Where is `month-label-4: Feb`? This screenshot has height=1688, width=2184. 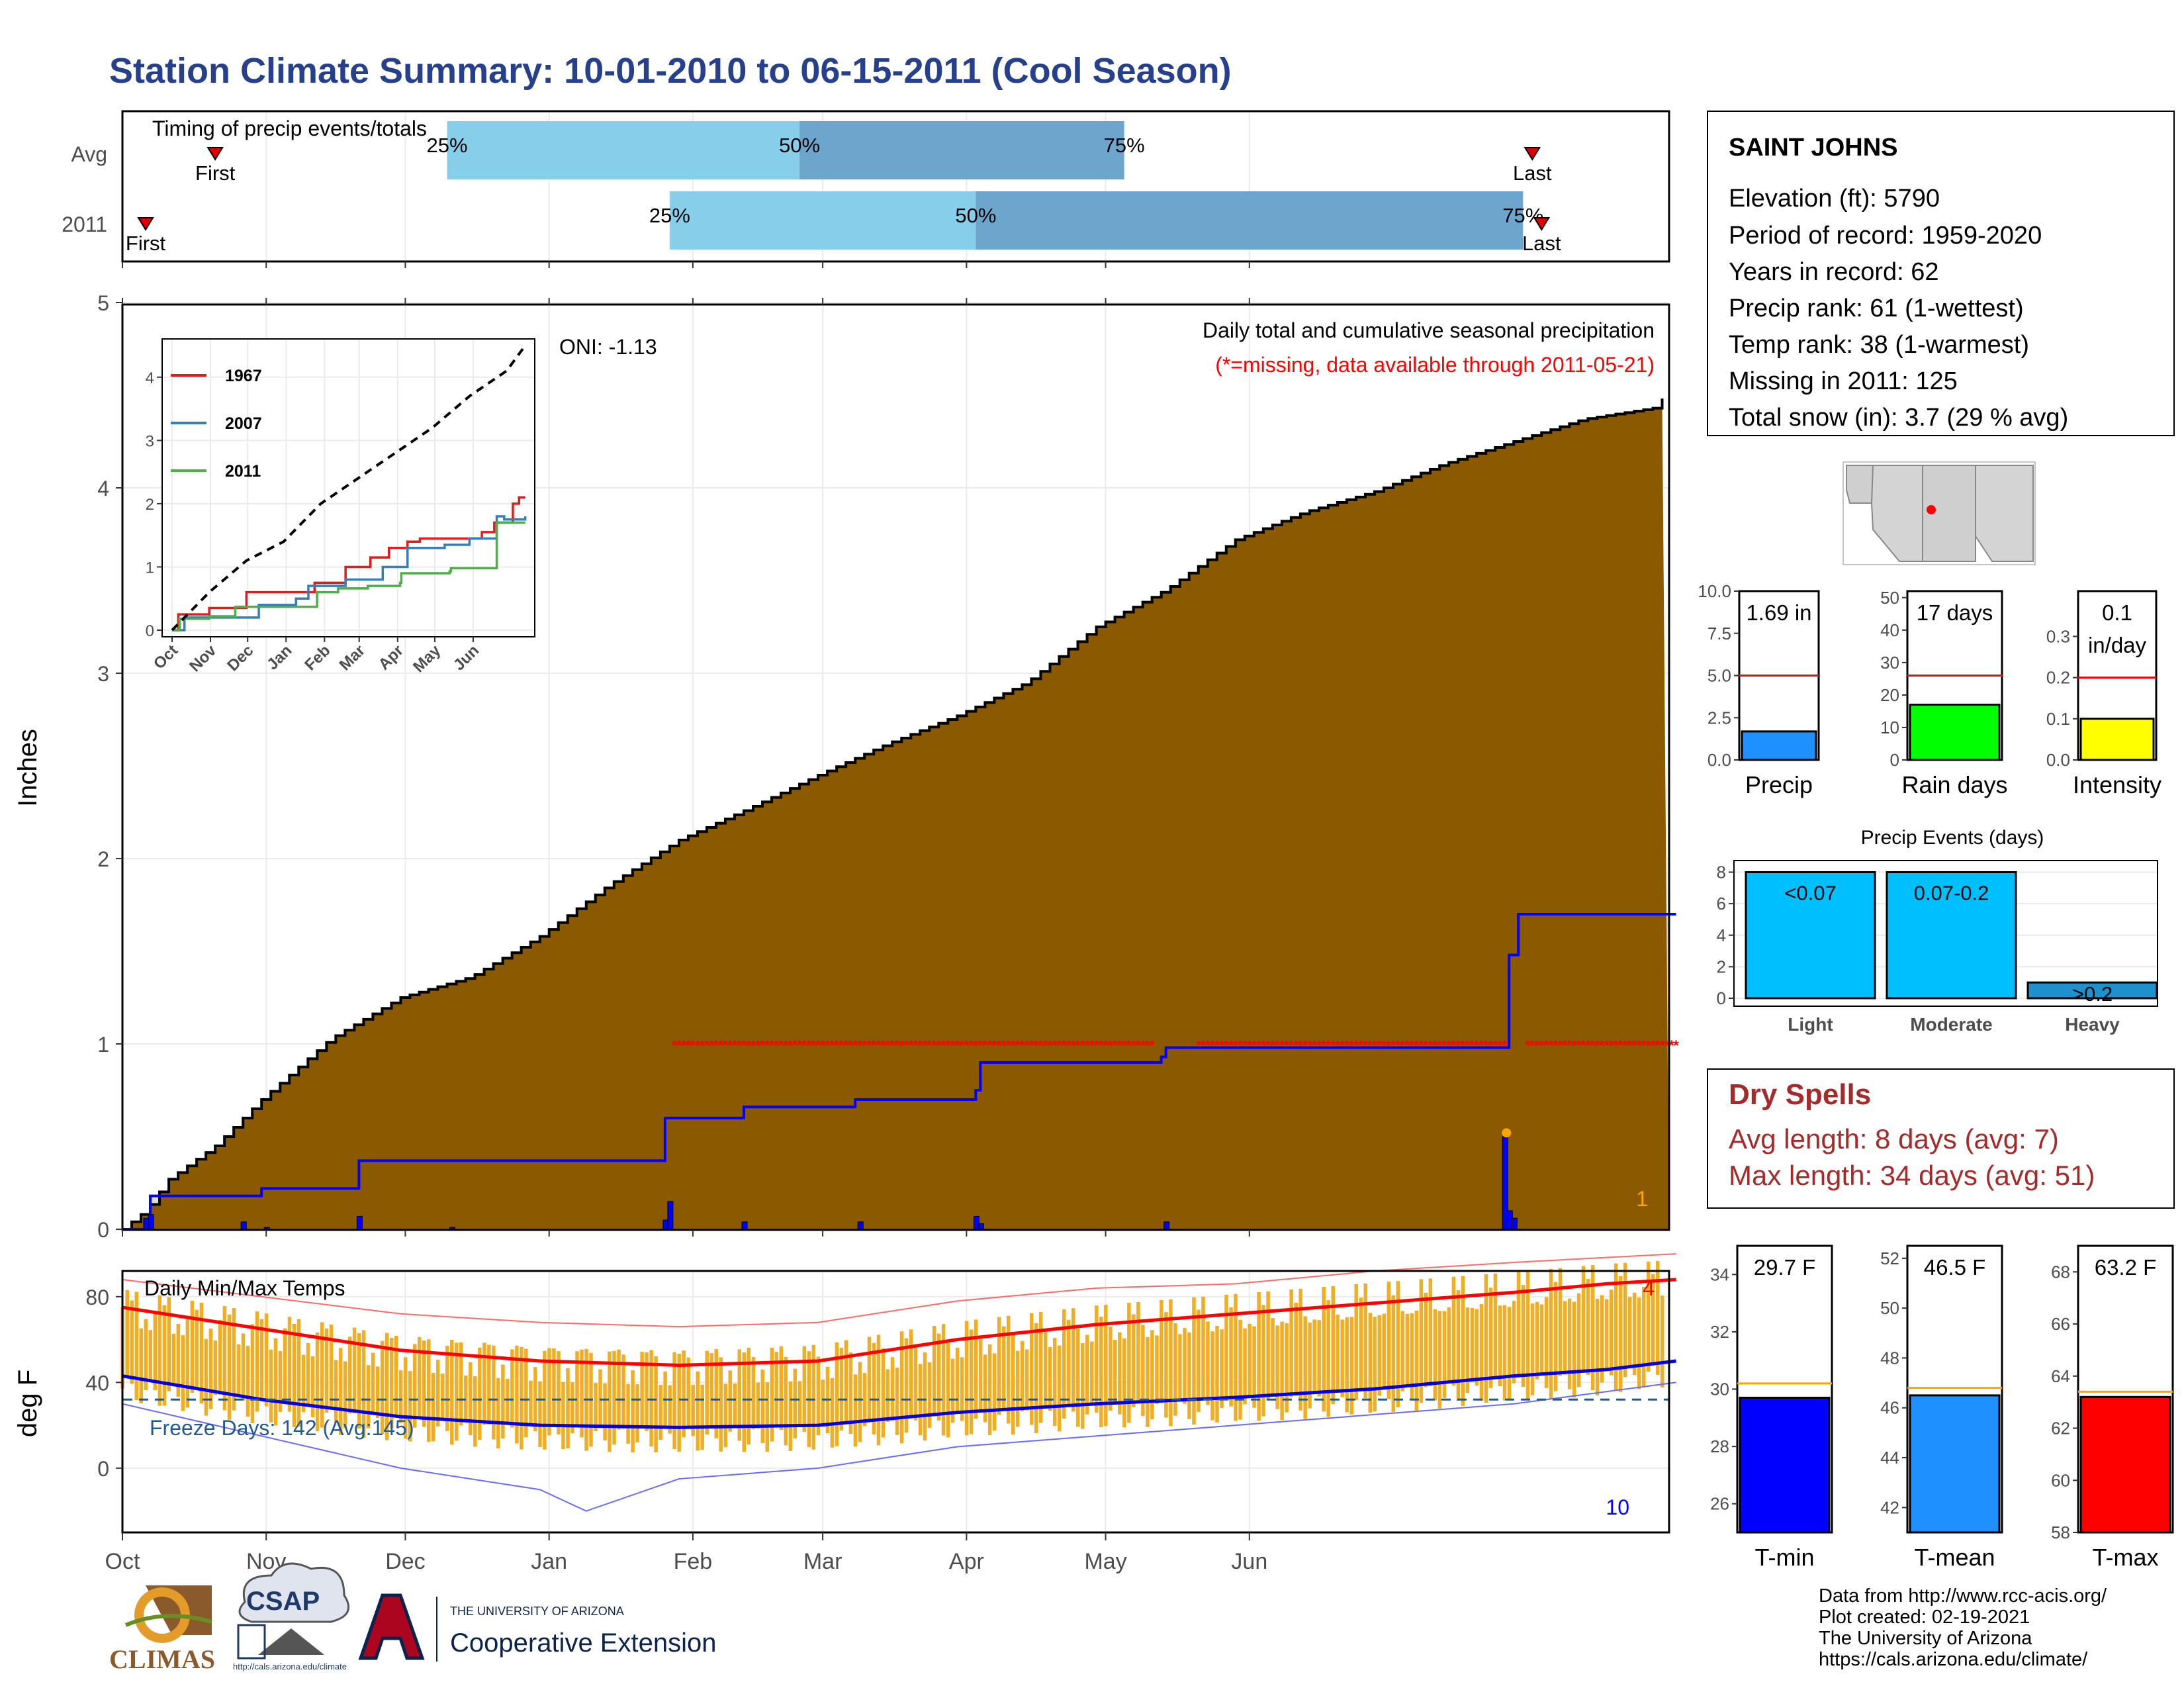
month-label-4: Feb is located at coordinates (694, 1561).